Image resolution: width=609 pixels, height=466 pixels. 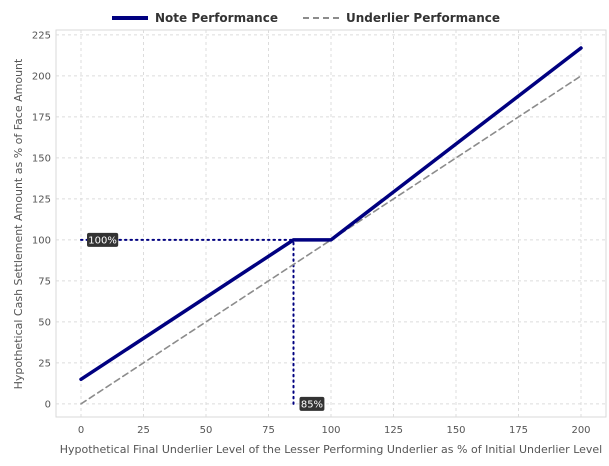 I want to click on y-tick-label: 0, so click(x=48, y=404).